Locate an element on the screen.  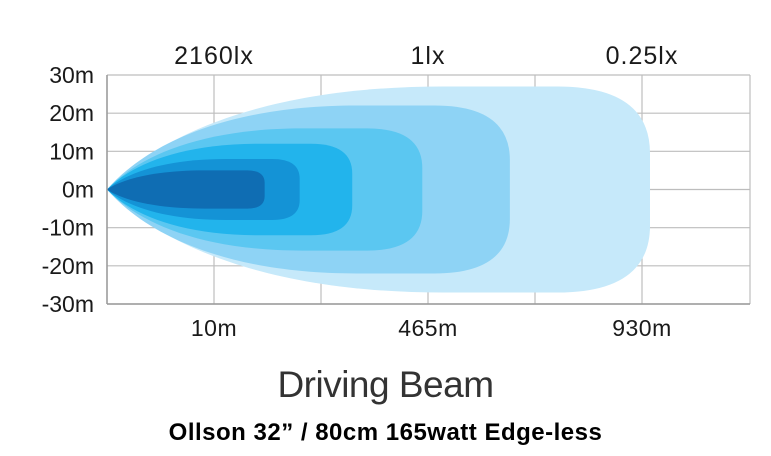
y-tick-label: 10m is located at coordinates (71, 151).